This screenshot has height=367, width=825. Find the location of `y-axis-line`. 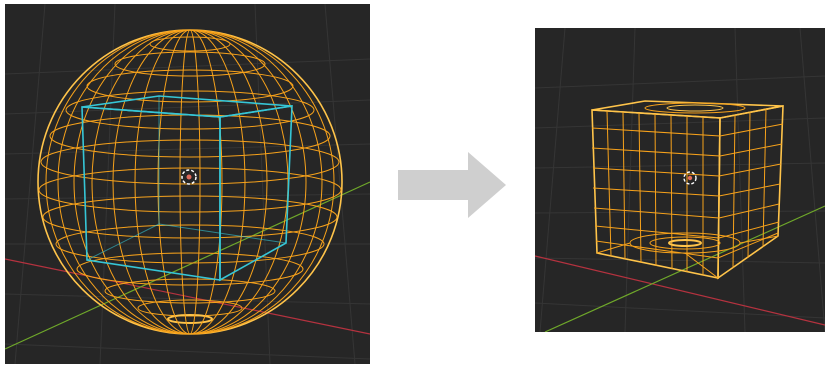

y-axis-line is located at coordinates (684, 268).